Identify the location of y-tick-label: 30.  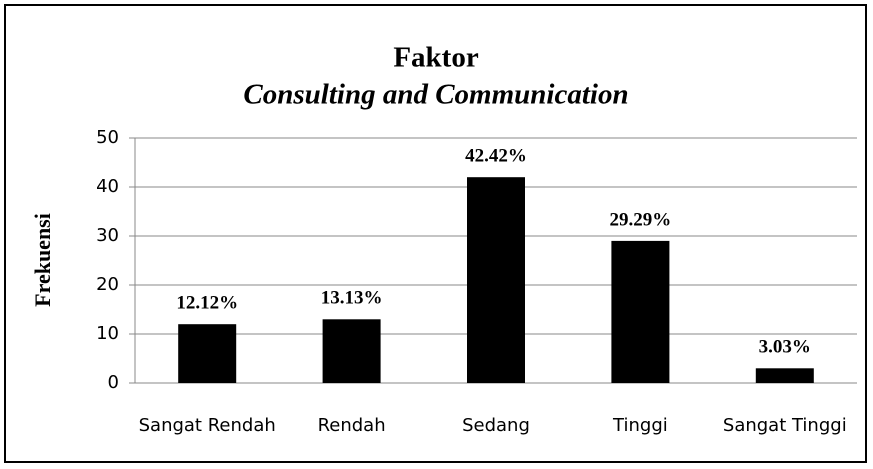
(107, 235).